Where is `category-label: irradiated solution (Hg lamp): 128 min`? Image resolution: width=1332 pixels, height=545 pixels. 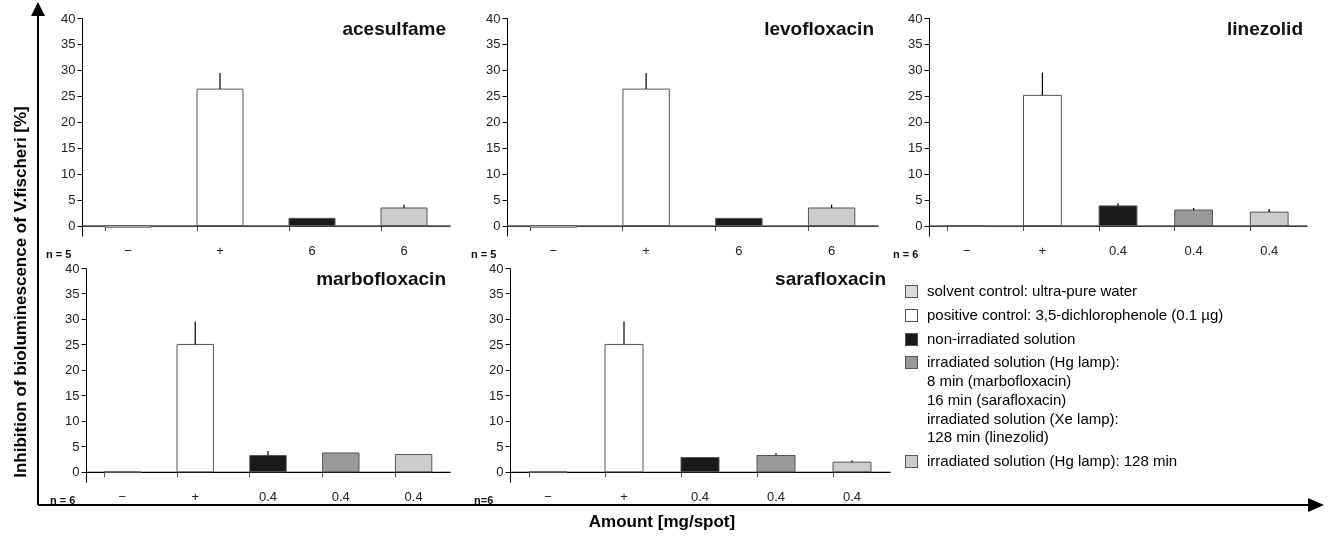 category-label: irradiated solution (Hg lamp): 128 min is located at coordinates (1052, 461).